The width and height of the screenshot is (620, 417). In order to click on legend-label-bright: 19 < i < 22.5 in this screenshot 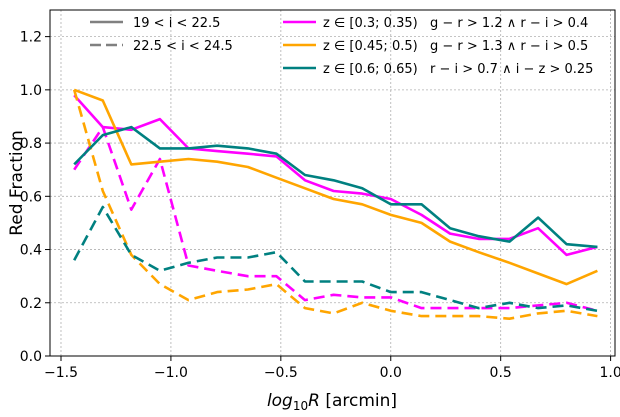, I will do `click(176, 23)`.